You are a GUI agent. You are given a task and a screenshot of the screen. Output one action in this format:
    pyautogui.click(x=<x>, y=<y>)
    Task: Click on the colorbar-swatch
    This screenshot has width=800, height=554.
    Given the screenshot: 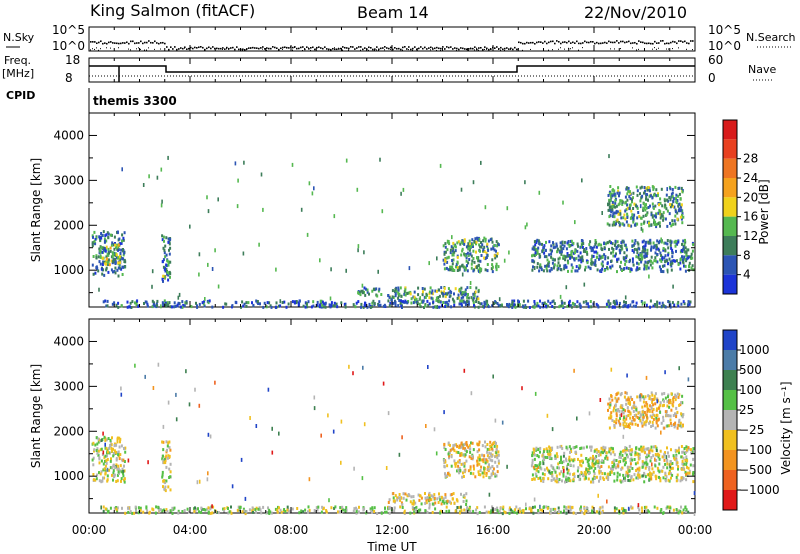 What is the action you would take?
    pyautogui.click(x=730, y=440)
    